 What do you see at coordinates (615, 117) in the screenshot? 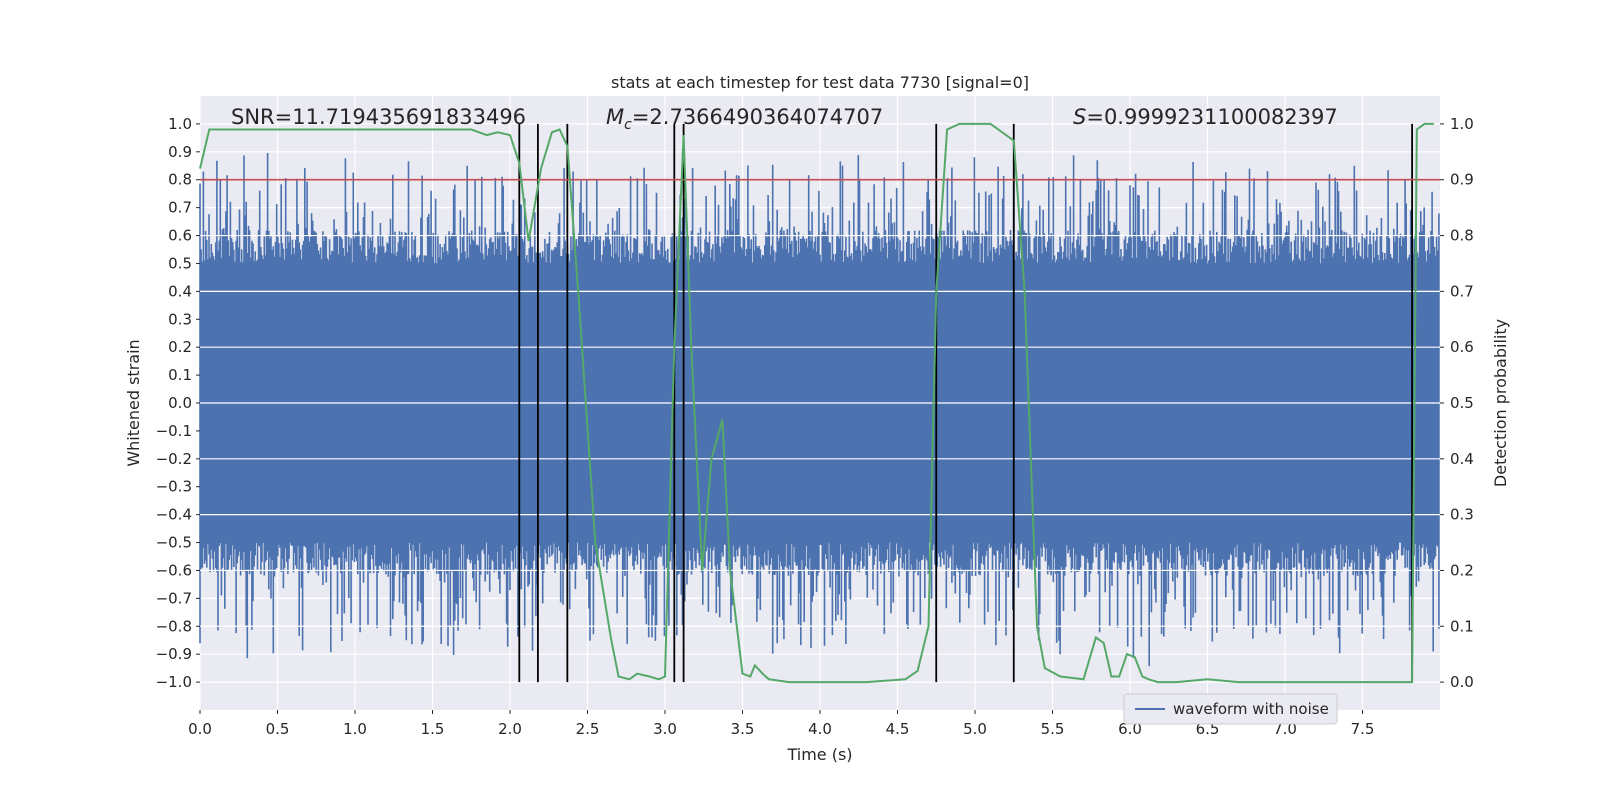
I see `chirp-mass-symbol: M` at bounding box center [615, 117].